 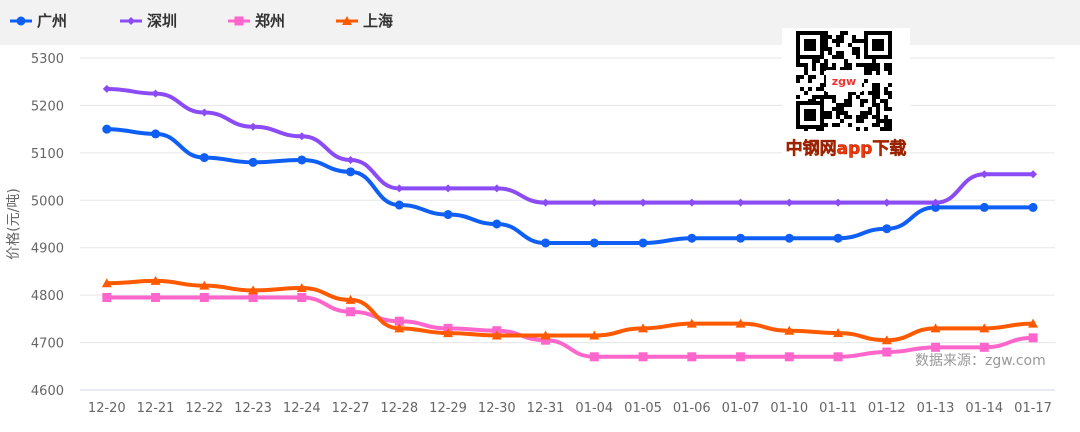 I want to click on qr-code: zgw, so click(x=846, y=92).